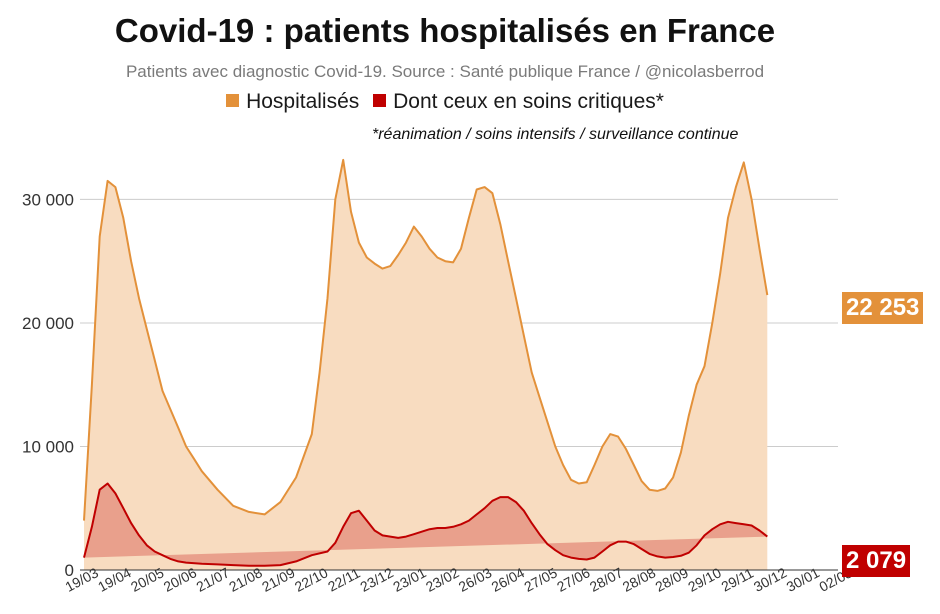  What do you see at coordinates (48, 323) in the screenshot?
I see `y-tick-label: 20 000` at bounding box center [48, 323].